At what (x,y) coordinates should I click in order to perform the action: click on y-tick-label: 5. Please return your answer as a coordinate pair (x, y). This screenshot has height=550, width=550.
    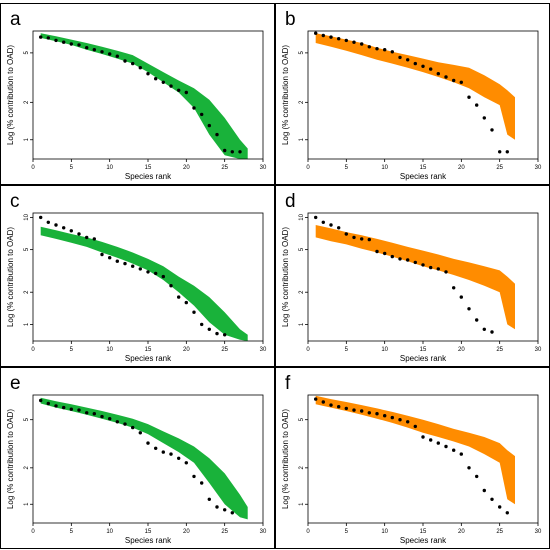
    Looking at the image, I should click on (27, 53).